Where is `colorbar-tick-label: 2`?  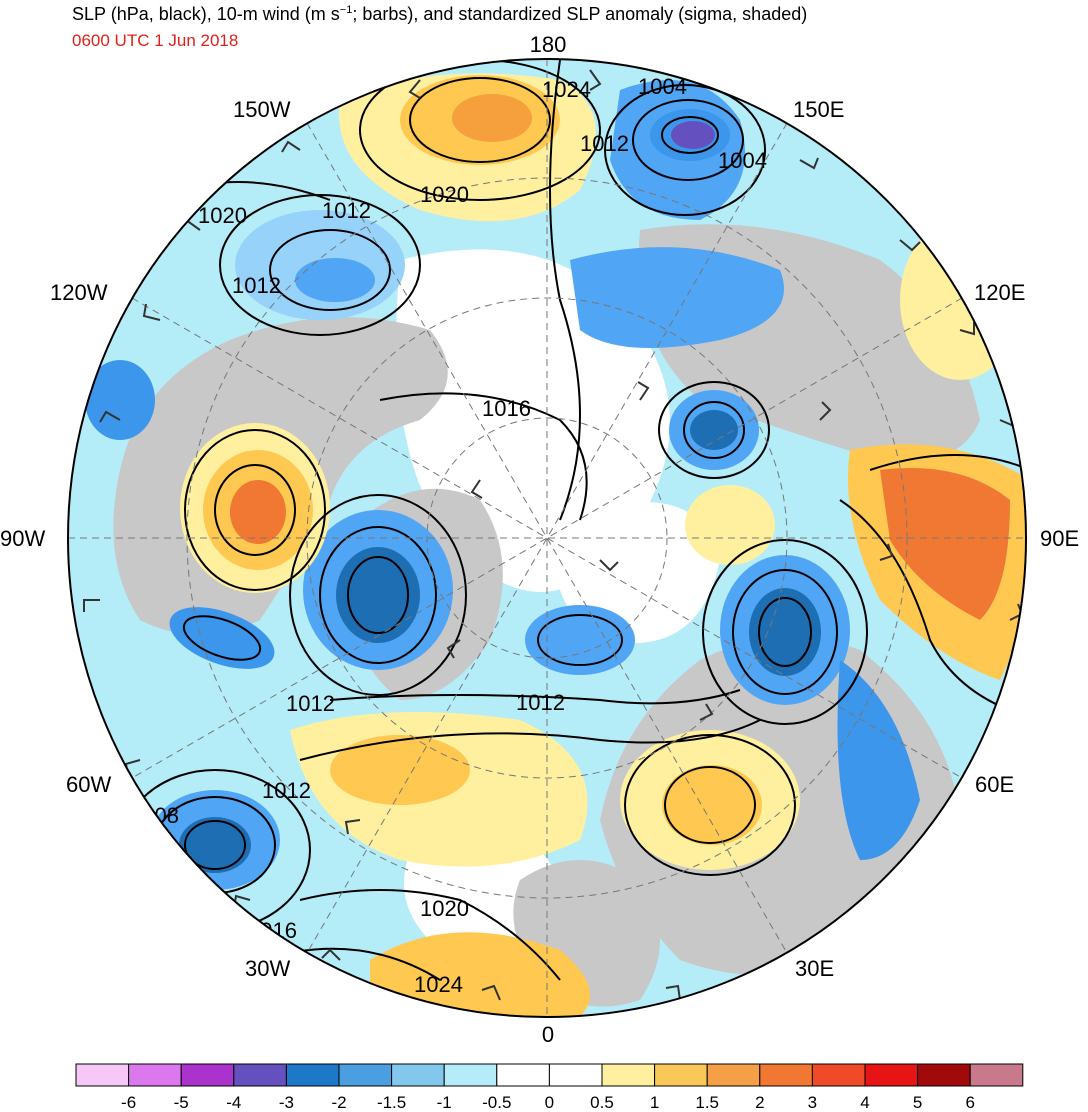 colorbar-tick-label: 2 is located at coordinates (759, 1102).